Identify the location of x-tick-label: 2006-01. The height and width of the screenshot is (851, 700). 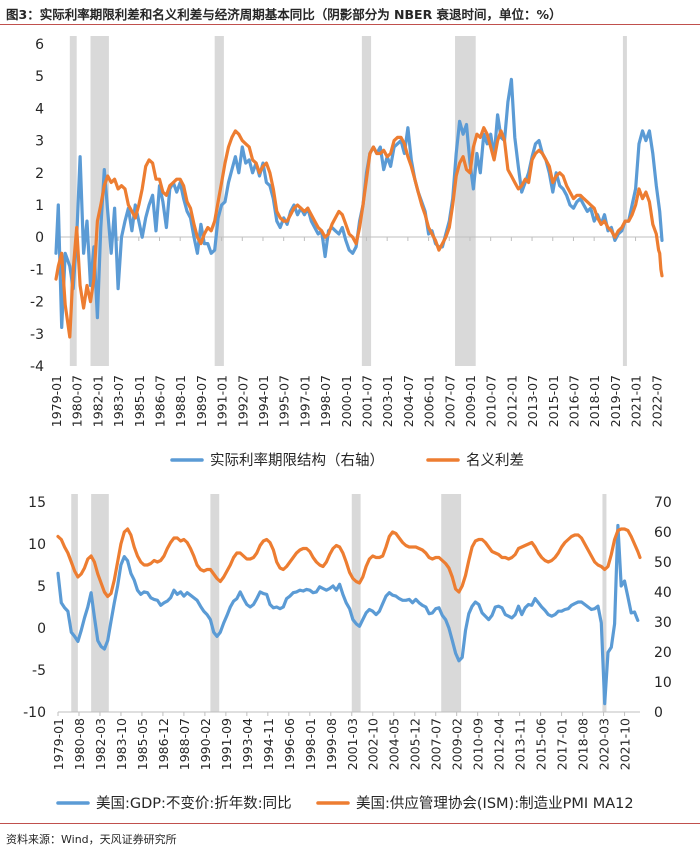
(429, 401).